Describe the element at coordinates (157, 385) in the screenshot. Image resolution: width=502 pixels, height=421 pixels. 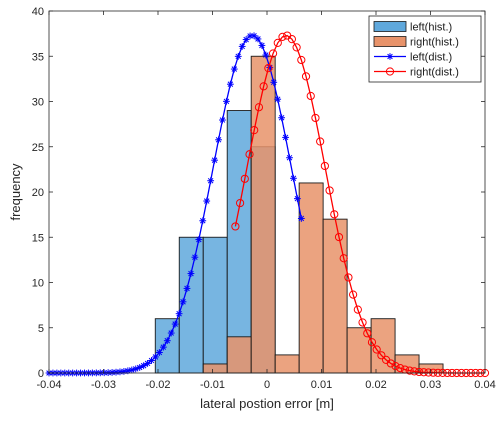
I see `x-tick-label: -0.02` at that location.